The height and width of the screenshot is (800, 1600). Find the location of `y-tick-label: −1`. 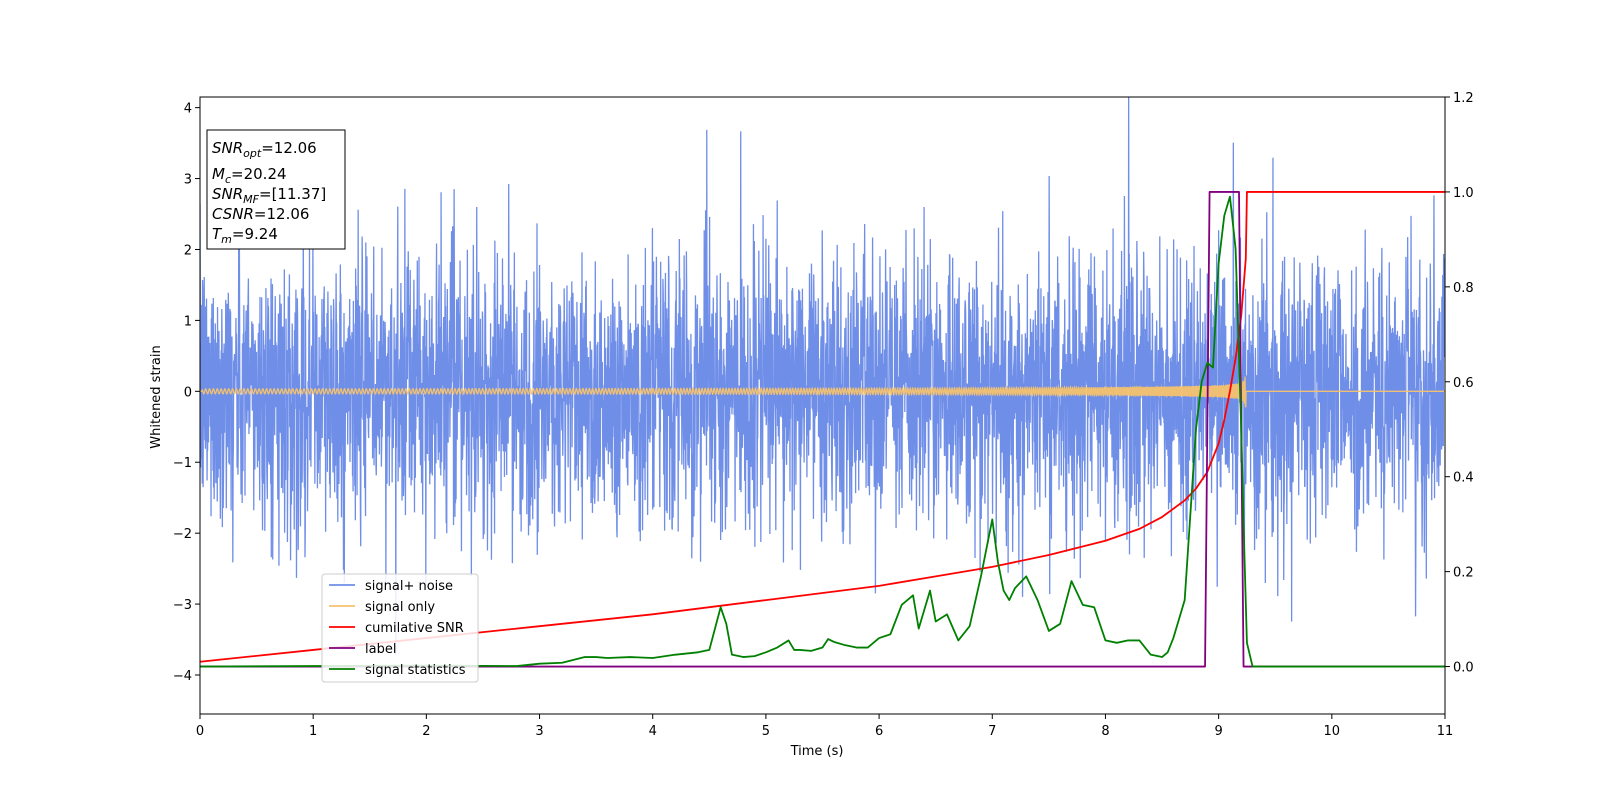

y-tick-label: −1 is located at coordinates (182, 463).